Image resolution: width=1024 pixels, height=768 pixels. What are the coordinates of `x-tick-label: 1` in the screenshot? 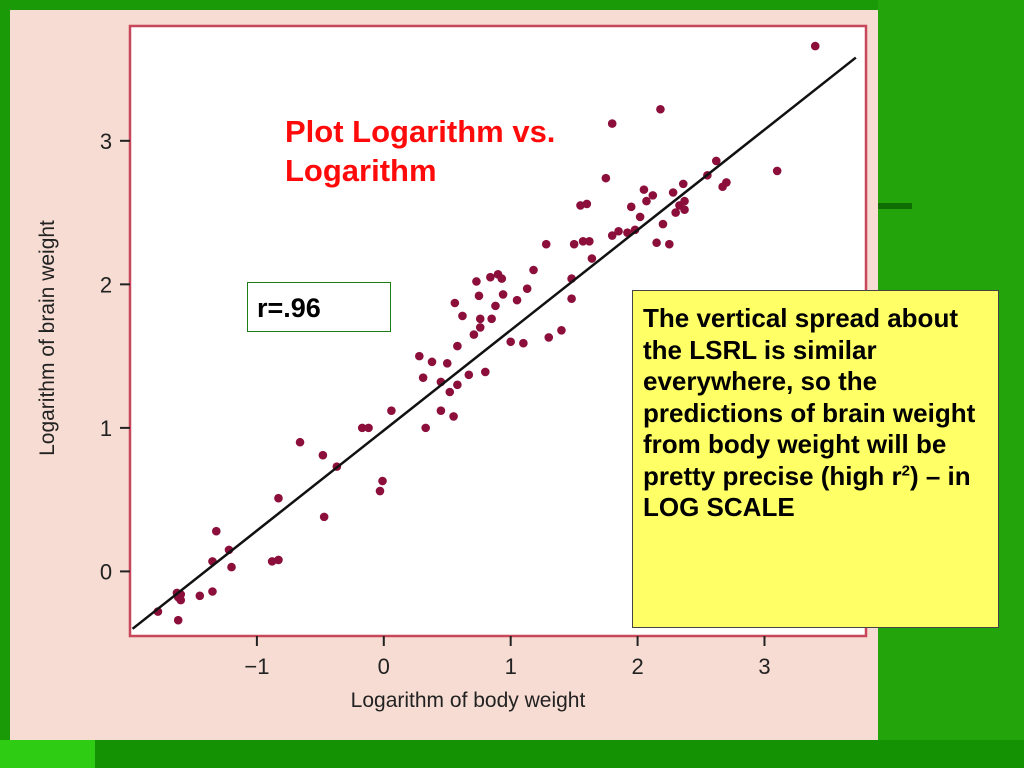 It's located at (511, 666).